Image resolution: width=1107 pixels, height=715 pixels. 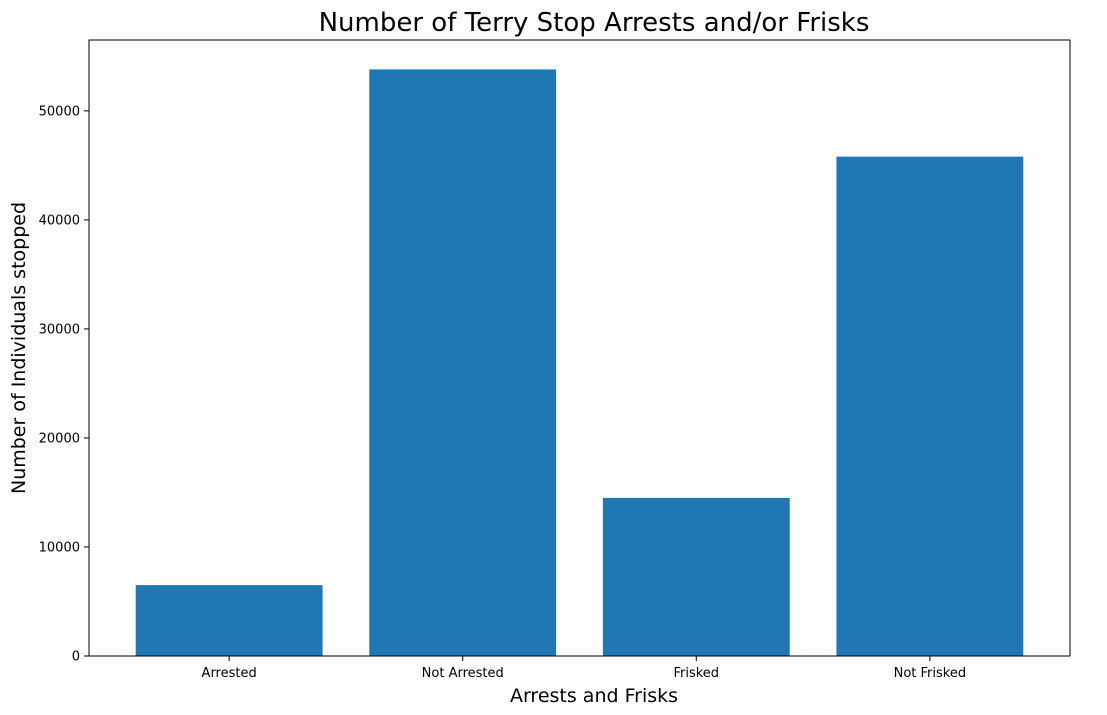 I want to click on y-tick-label: 30000, so click(x=59, y=329).